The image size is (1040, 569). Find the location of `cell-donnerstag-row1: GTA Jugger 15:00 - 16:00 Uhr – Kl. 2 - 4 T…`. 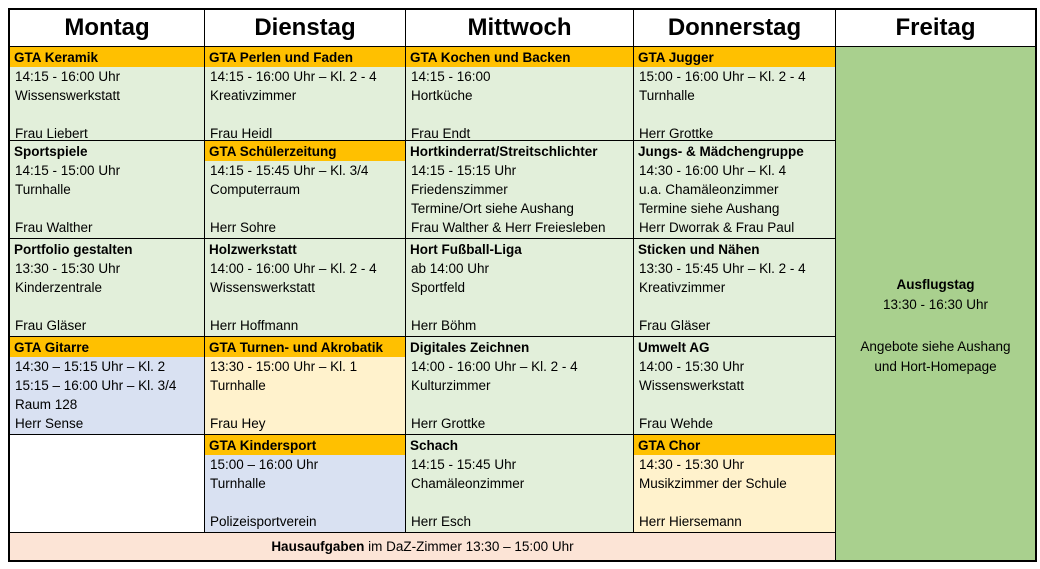

cell-donnerstag-row1: GTA Jugger 15:00 - 16:00 Uhr – Kl. 2 - 4 T… is located at coordinates (735, 94).